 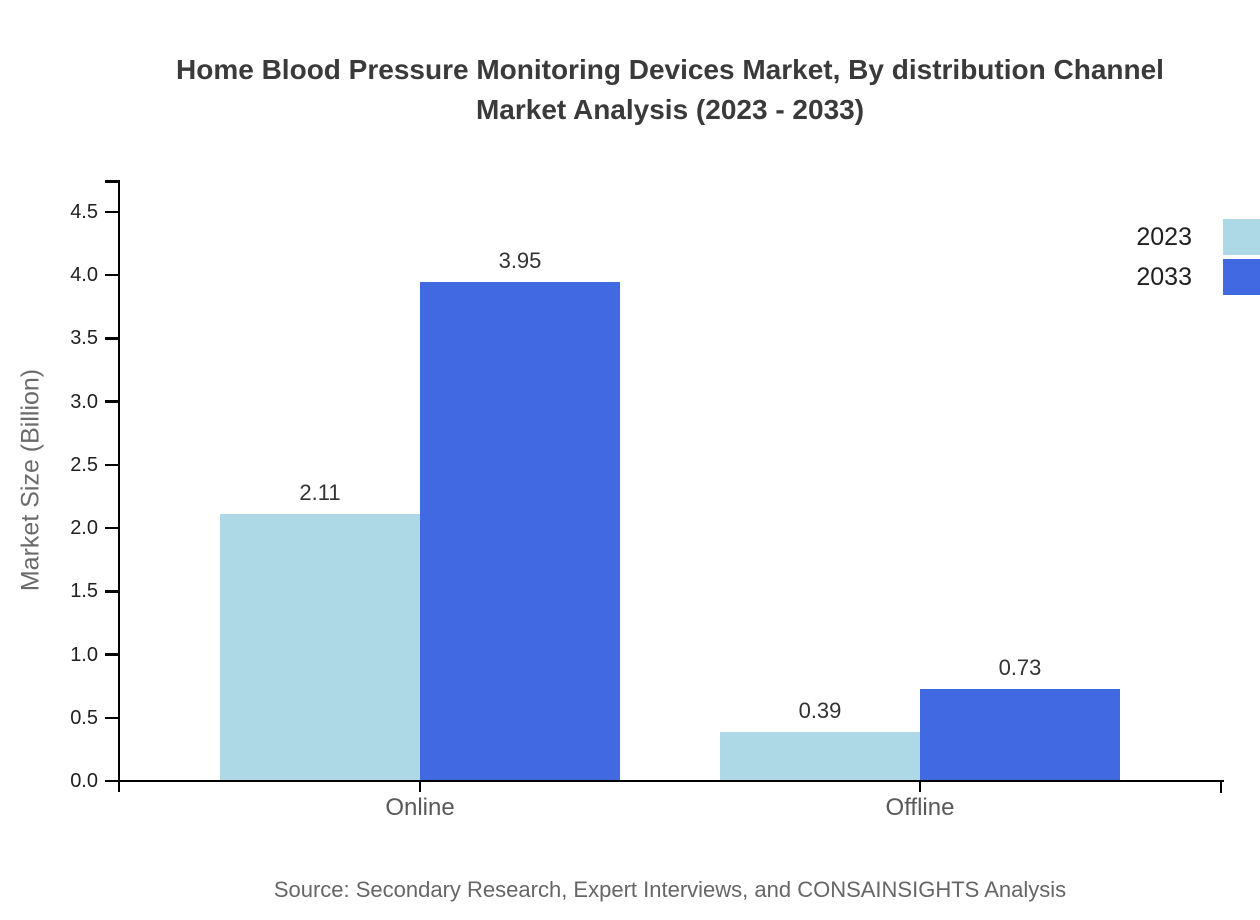 What do you see at coordinates (670, 109) in the screenshot?
I see `chart-title-line-2: Market Analysis (2023 - 2033)` at bounding box center [670, 109].